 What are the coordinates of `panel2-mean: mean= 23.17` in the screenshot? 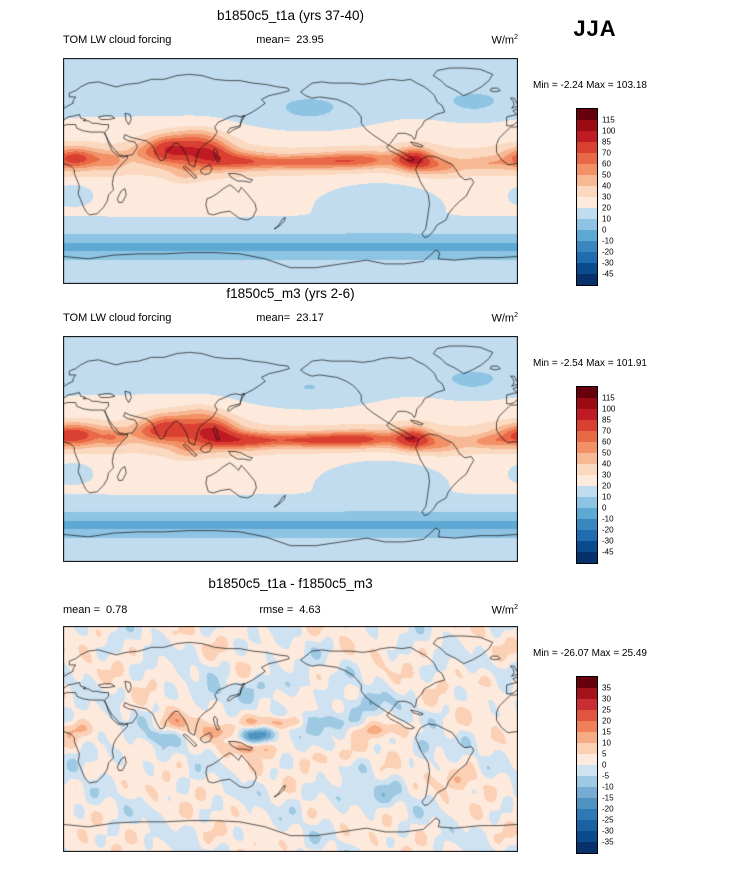 It's located at (289, 318).